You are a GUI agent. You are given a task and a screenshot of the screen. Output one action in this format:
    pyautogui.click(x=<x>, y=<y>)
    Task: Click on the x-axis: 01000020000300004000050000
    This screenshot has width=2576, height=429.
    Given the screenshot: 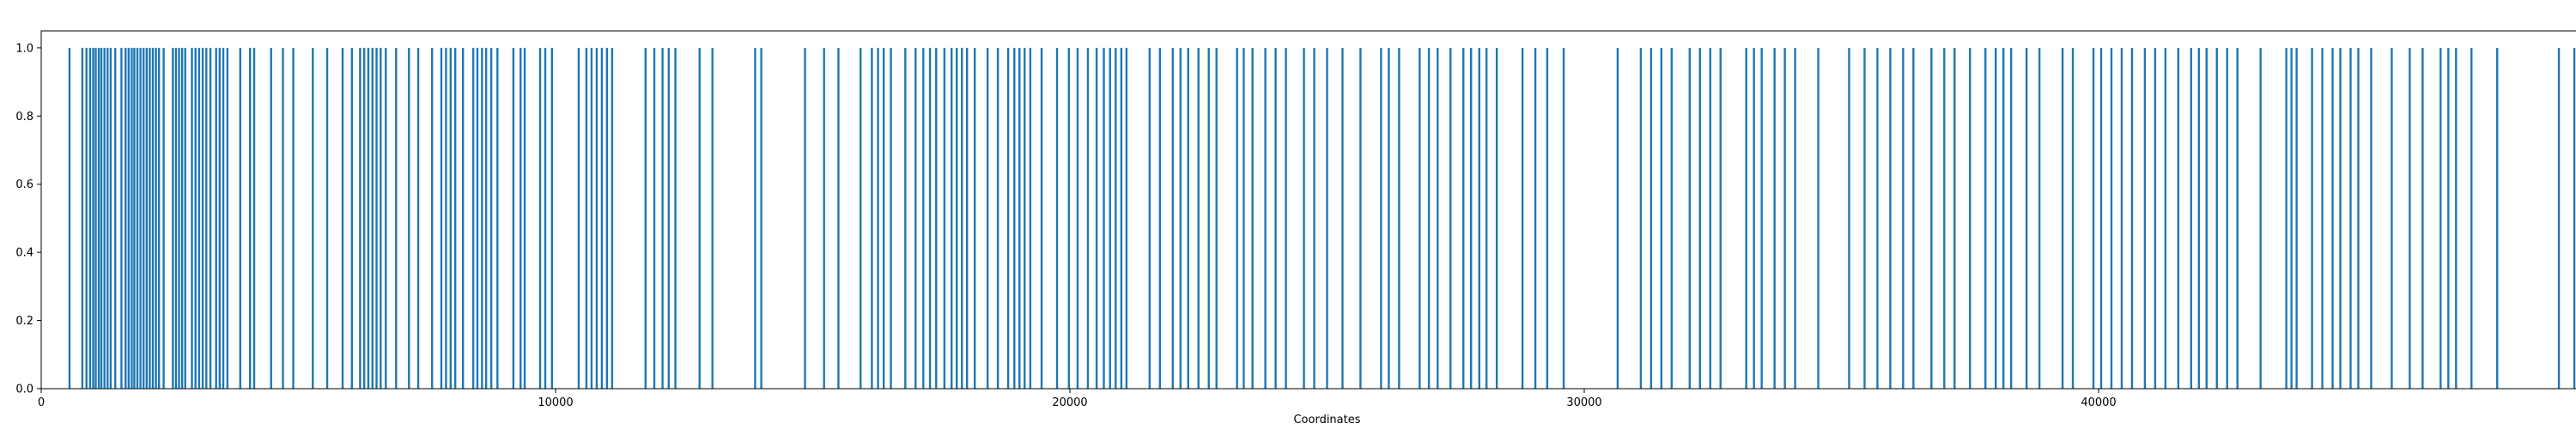 What is the action you would take?
    pyautogui.click(x=1078, y=399)
    